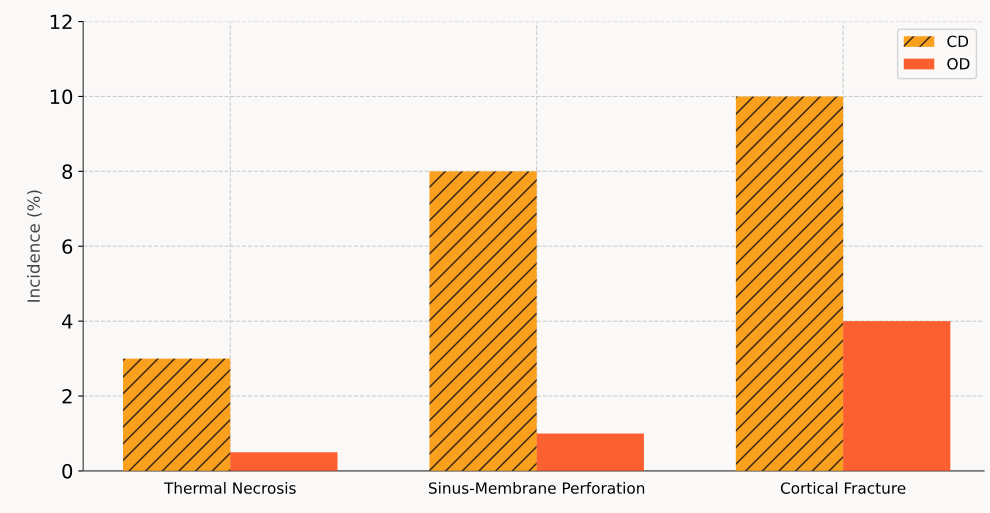 Image resolution: width=990 pixels, height=513 pixels. I want to click on legend-label: OD, so click(958, 64).